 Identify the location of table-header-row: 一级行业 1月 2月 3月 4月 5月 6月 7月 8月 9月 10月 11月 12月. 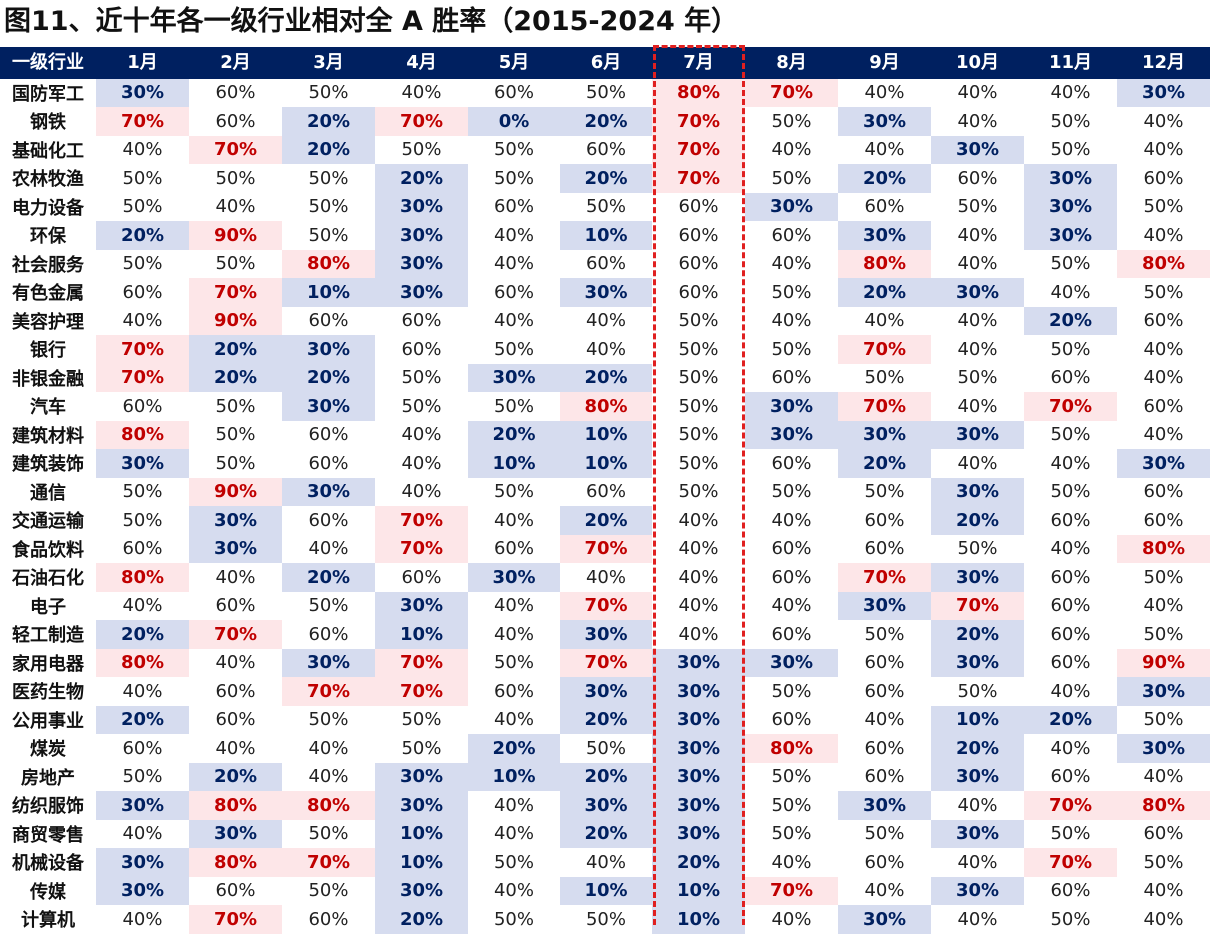
(605, 63).